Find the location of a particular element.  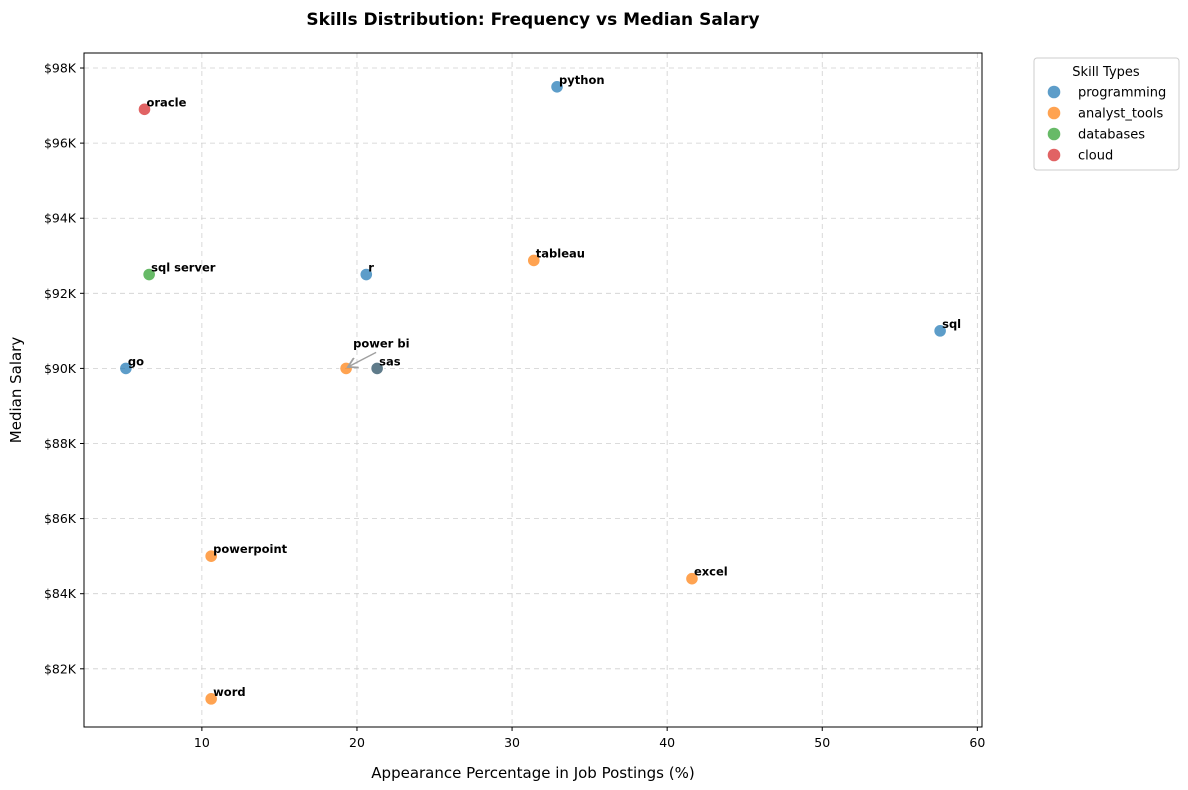

point-label: go is located at coordinates (136, 361).